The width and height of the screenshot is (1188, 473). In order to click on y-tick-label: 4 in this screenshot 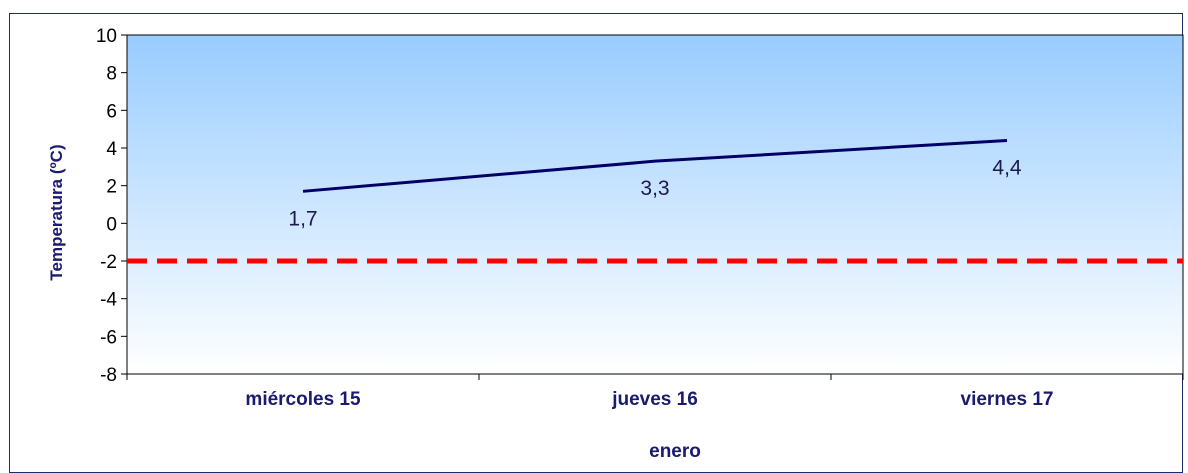, I will do `click(111, 149)`.